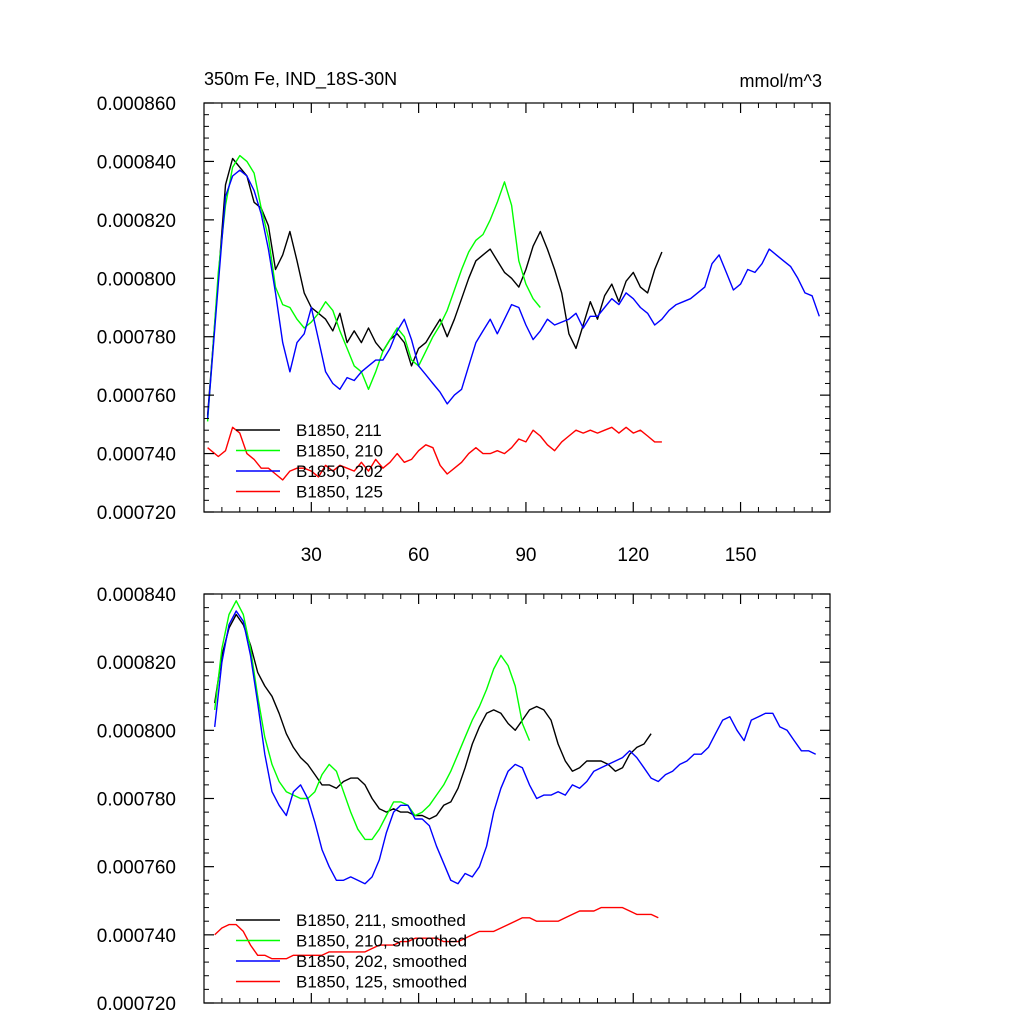  What do you see at coordinates (381, 982) in the screenshot?
I see `legend-label: B1850, 125, smoothed` at bounding box center [381, 982].